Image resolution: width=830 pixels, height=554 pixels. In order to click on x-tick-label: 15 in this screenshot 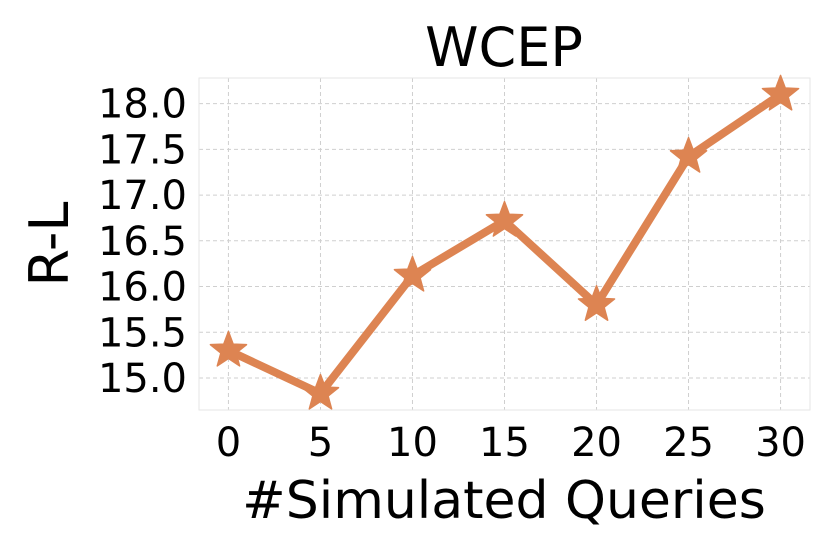, I will do `click(504, 443)`.